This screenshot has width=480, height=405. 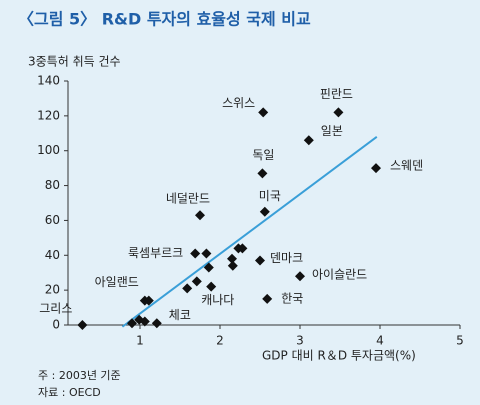 What do you see at coordinates (48, 81) in the screenshot?
I see `y-tick-label: 140` at bounding box center [48, 81].